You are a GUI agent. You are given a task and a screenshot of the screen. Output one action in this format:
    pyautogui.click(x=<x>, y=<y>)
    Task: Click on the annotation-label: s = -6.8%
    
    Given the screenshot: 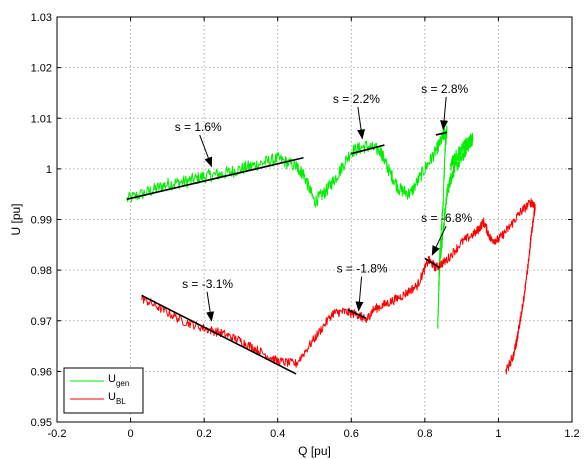 What is the action you would take?
    pyautogui.click(x=446, y=218)
    